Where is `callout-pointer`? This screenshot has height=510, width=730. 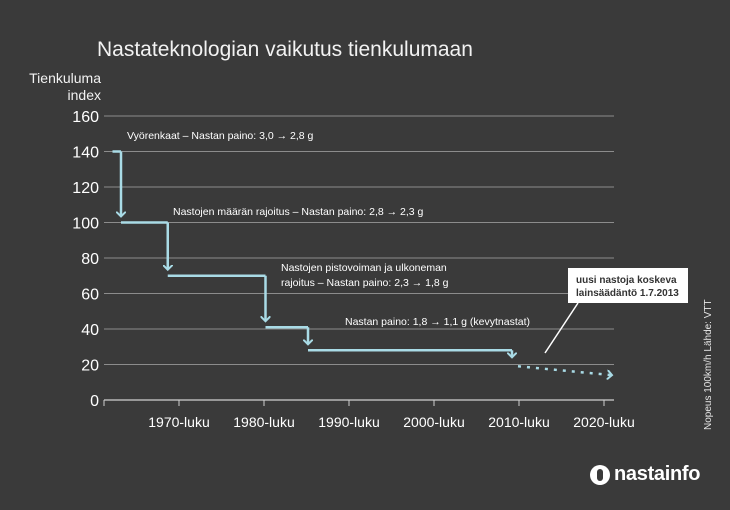 callout-pointer is located at coordinates (561, 328).